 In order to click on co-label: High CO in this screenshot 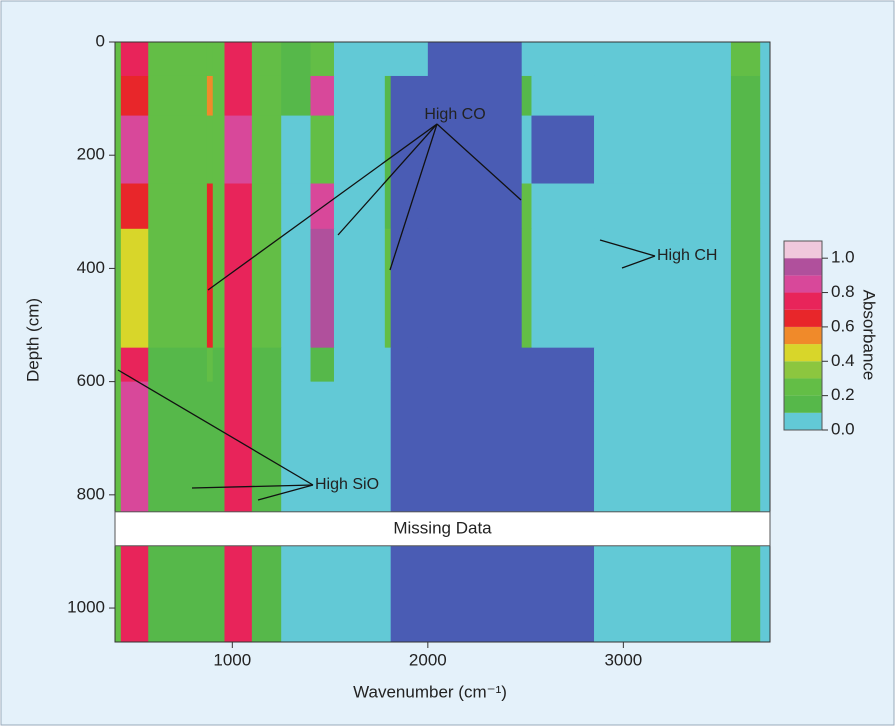, I will do `click(454, 114)`.